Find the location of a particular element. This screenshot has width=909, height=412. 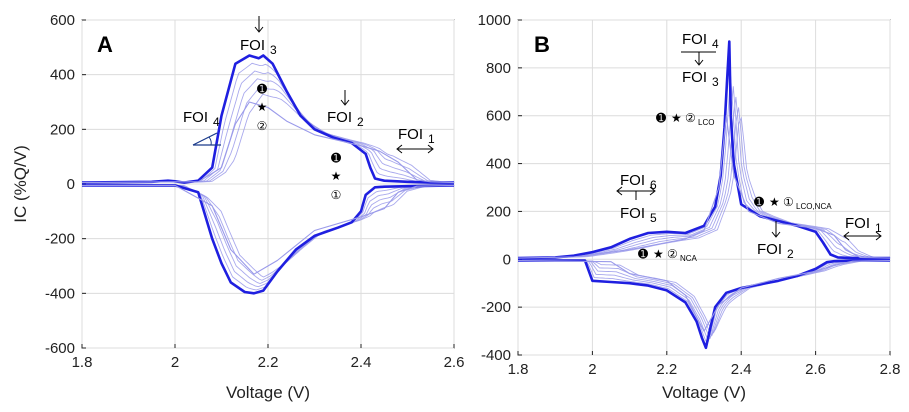

foi4-a-sub: 4 is located at coordinates (216, 122).